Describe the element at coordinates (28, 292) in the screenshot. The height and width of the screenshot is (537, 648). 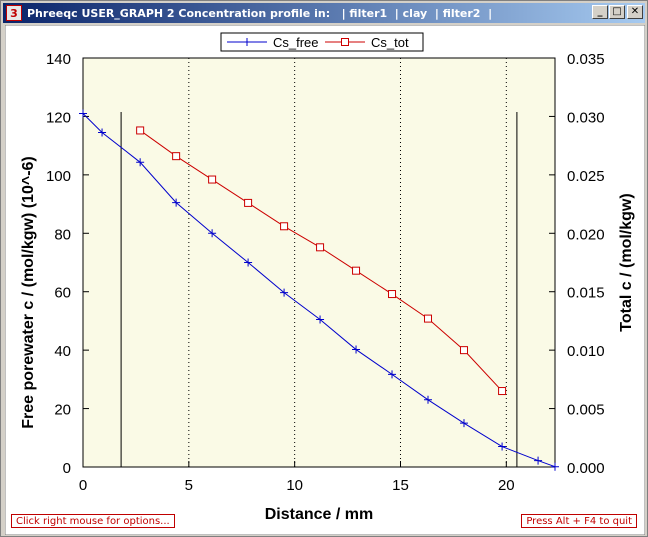
I see `y-axis-label: Free porewater c / (mol/kgw) (10^-6)` at that location.